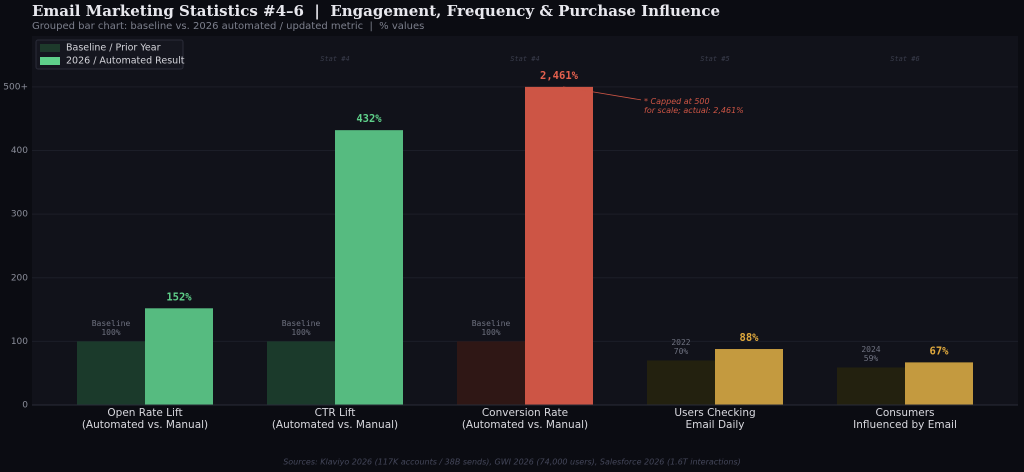  I want to click on legend-label: 2026 / Automated Result, so click(125, 61).